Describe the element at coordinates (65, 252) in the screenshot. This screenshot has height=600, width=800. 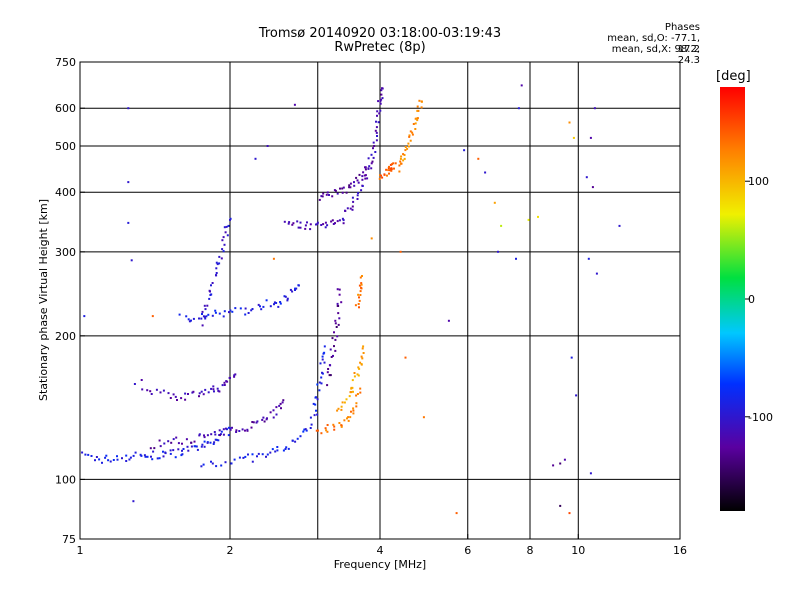
I see `y-tick-label: 300` at that location.